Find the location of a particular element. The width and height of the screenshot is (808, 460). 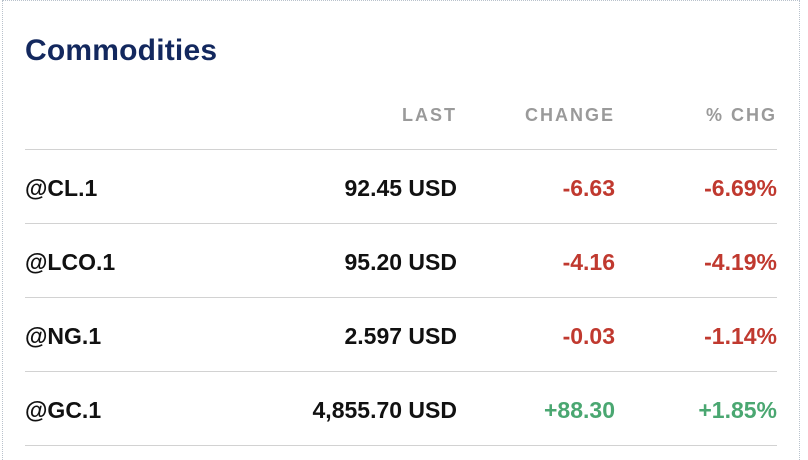

symbol-link: @LCO.1 is located at coordinates (70, 262).